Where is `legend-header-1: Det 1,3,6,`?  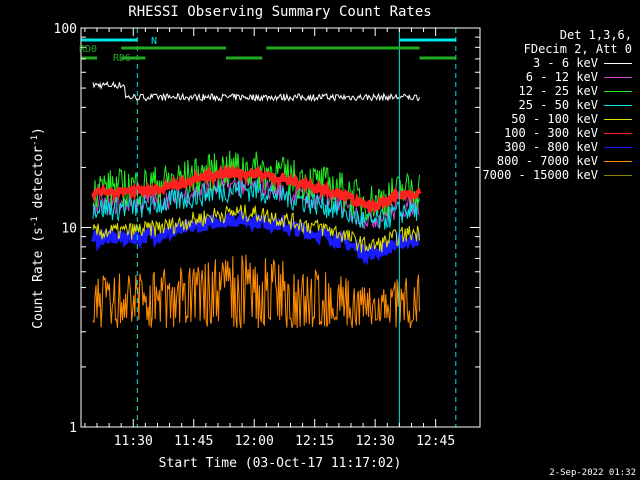 legend-header-1: Det 1,3,6, is located at coordinates (595, 35).